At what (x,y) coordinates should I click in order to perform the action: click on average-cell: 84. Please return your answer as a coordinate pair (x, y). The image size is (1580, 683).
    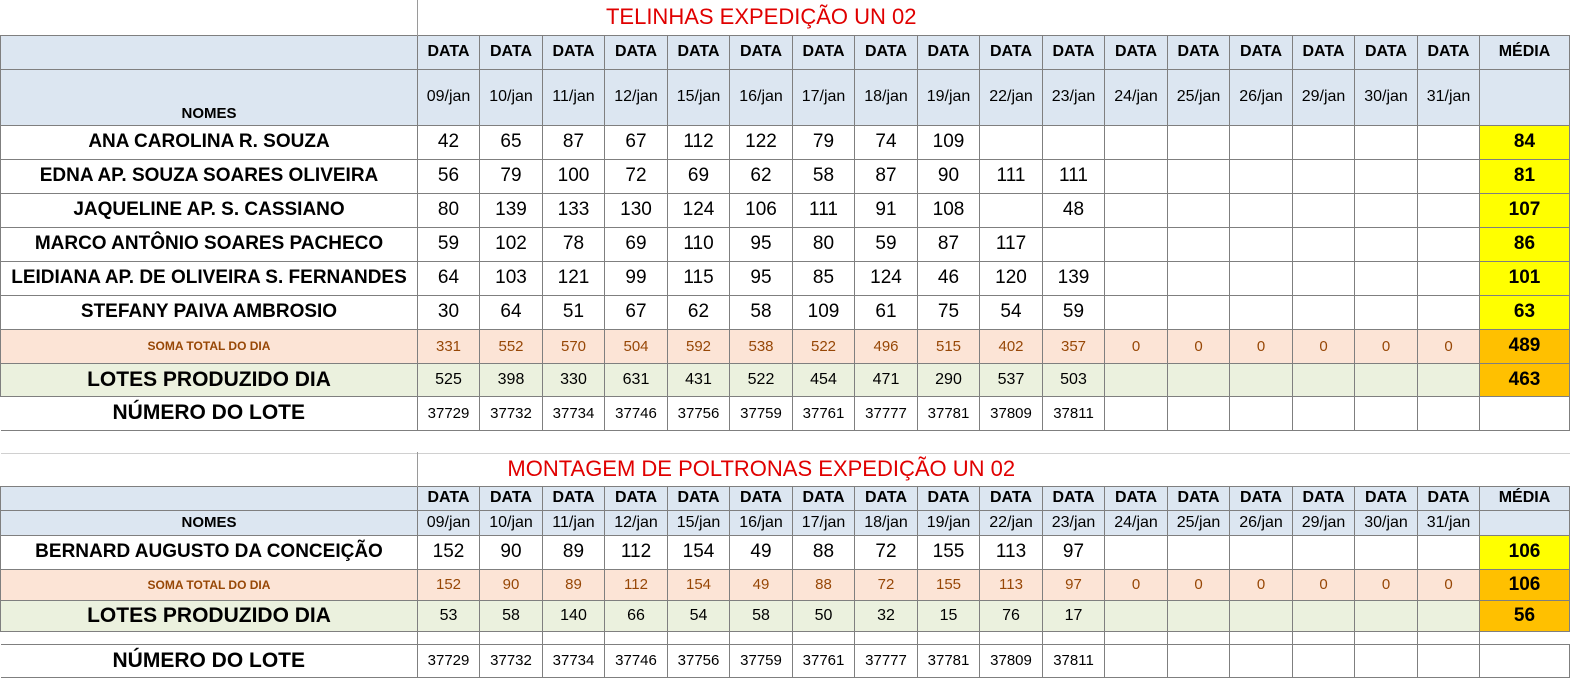
    Looking at the image, I should click on (1524, 142).